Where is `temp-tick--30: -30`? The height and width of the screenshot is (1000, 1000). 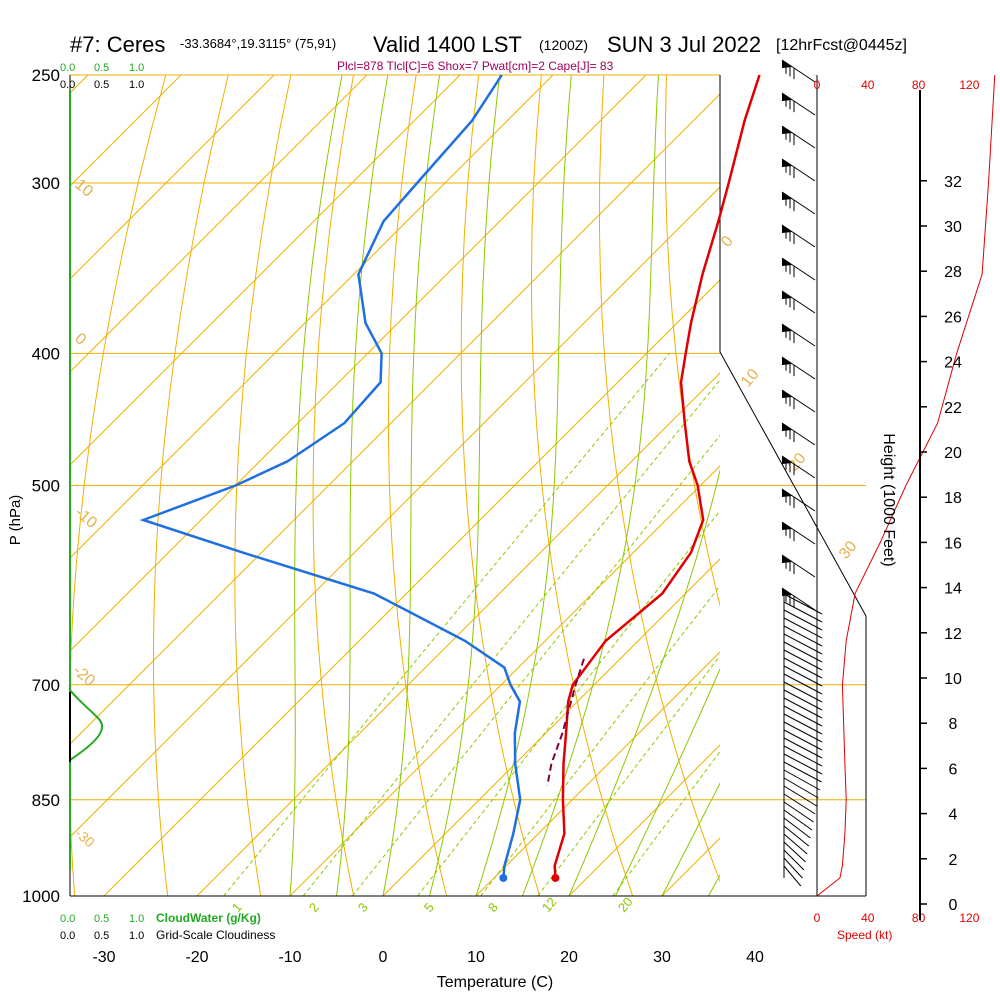
temp-tick--30: -30 is located at coordinates (103, 957).